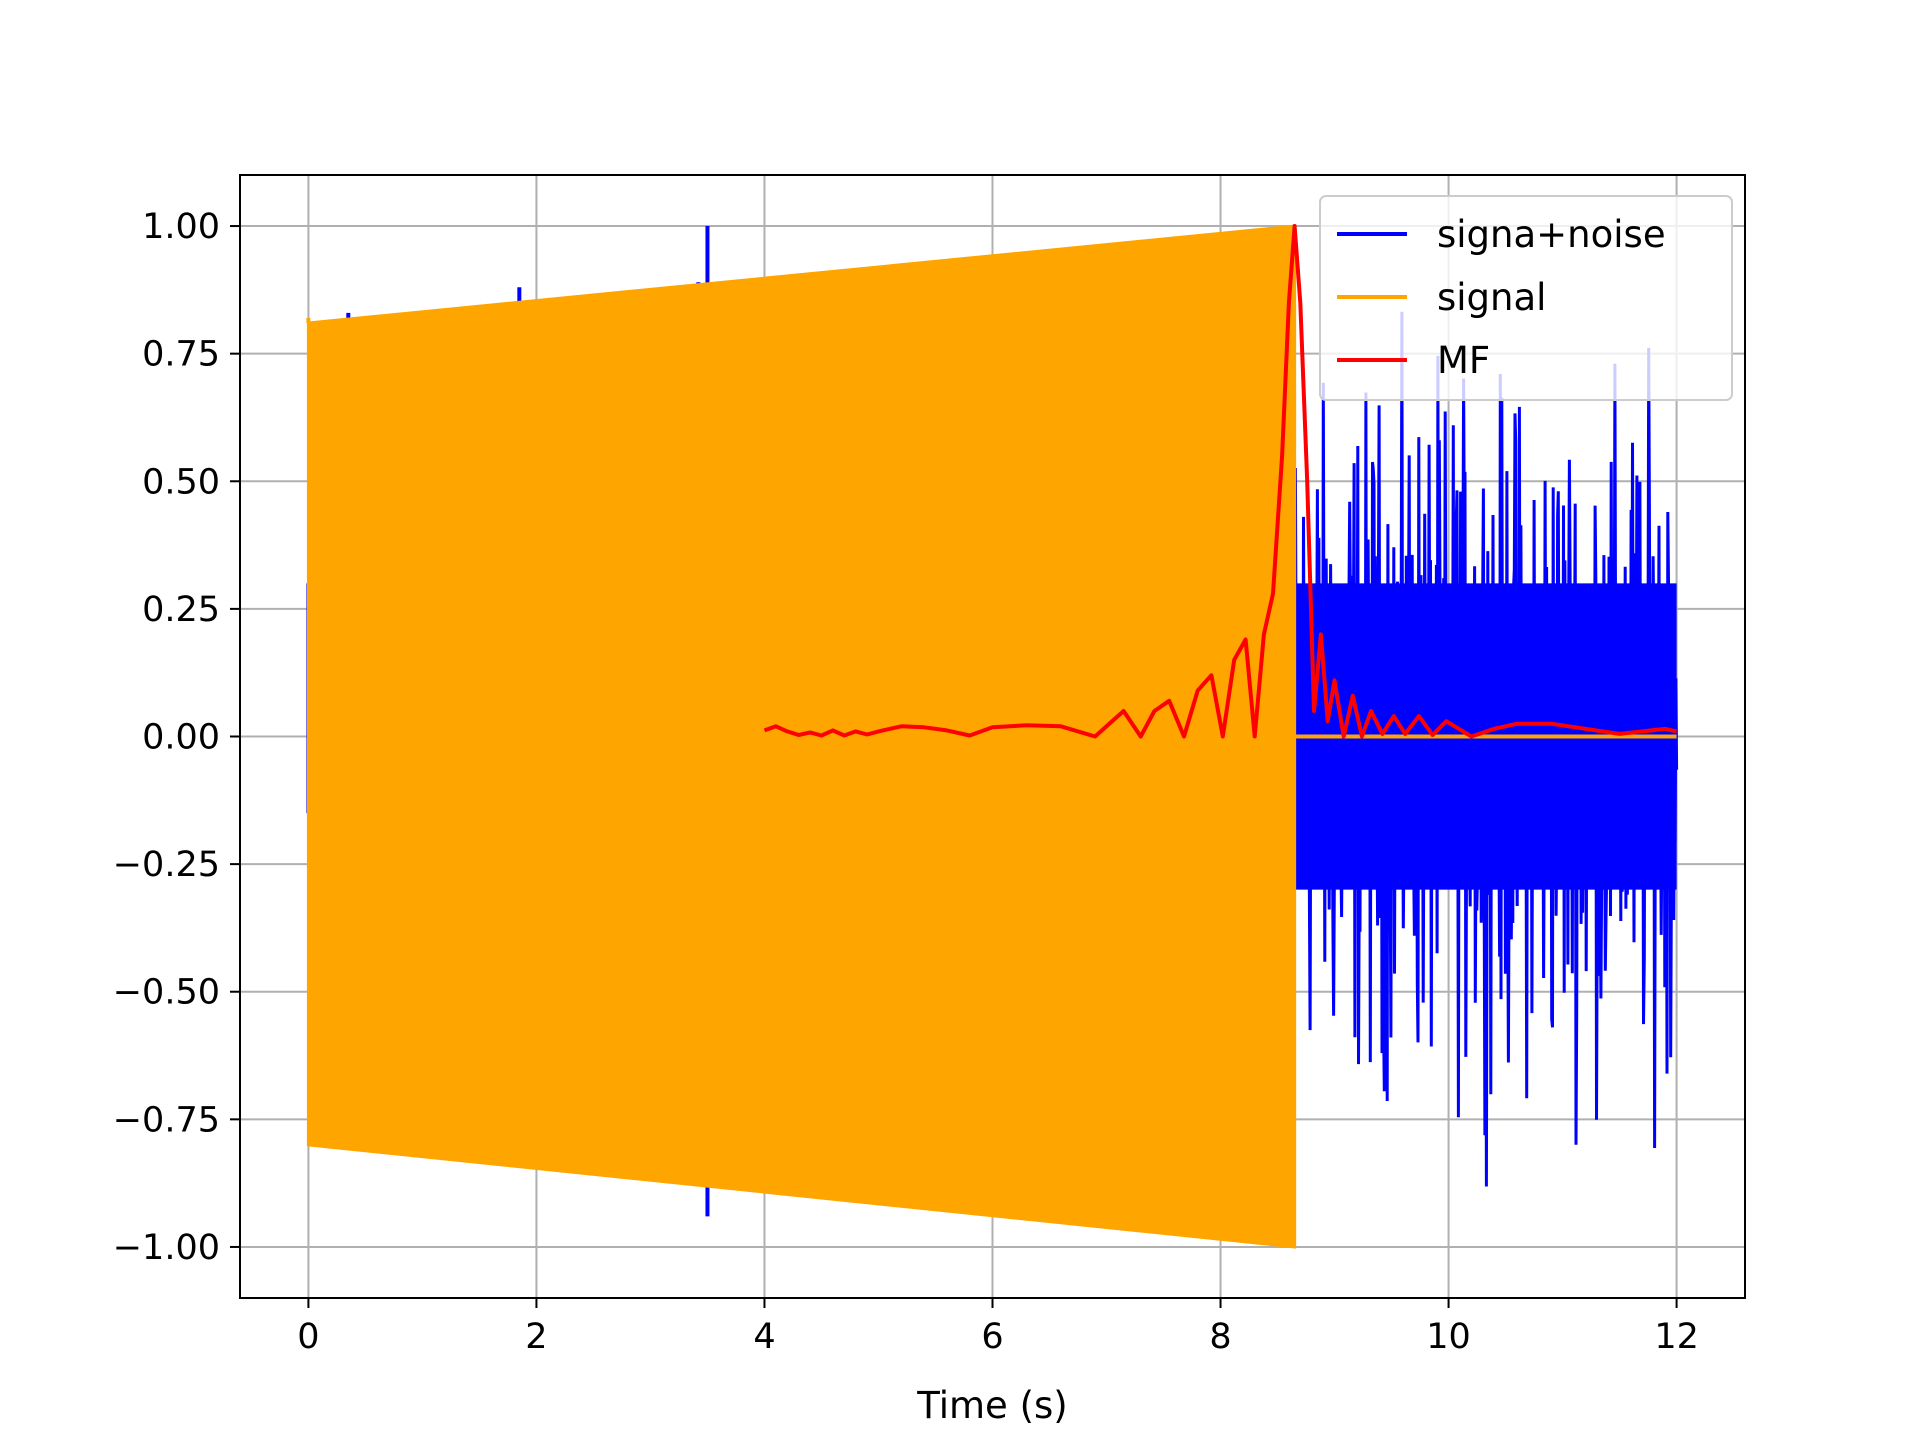  I want to click on x-tick-label: 2, so click(536, 1337).